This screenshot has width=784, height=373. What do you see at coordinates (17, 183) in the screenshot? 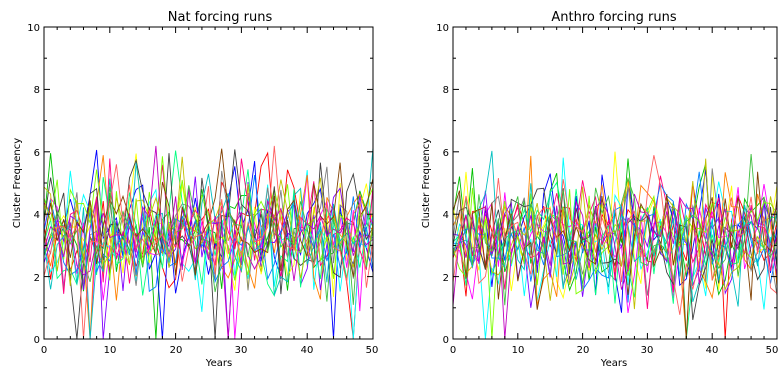
I see `y-axis-label-left: Cluster Frequency` at bounding box center [17, 183].